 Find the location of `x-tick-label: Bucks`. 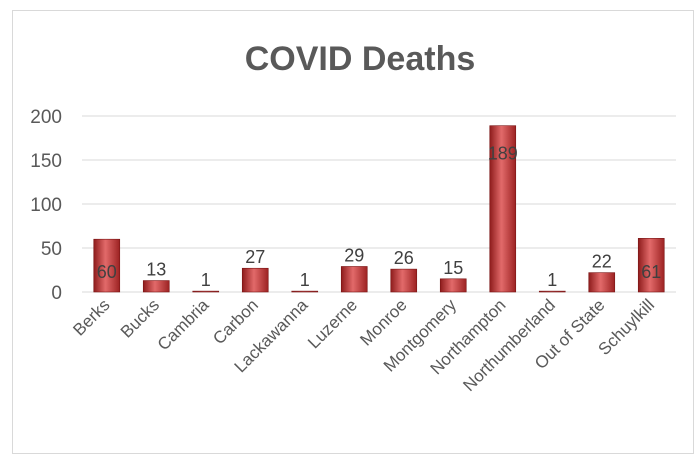

x-tick-label: Bucks is located at coordinates (140, 318).